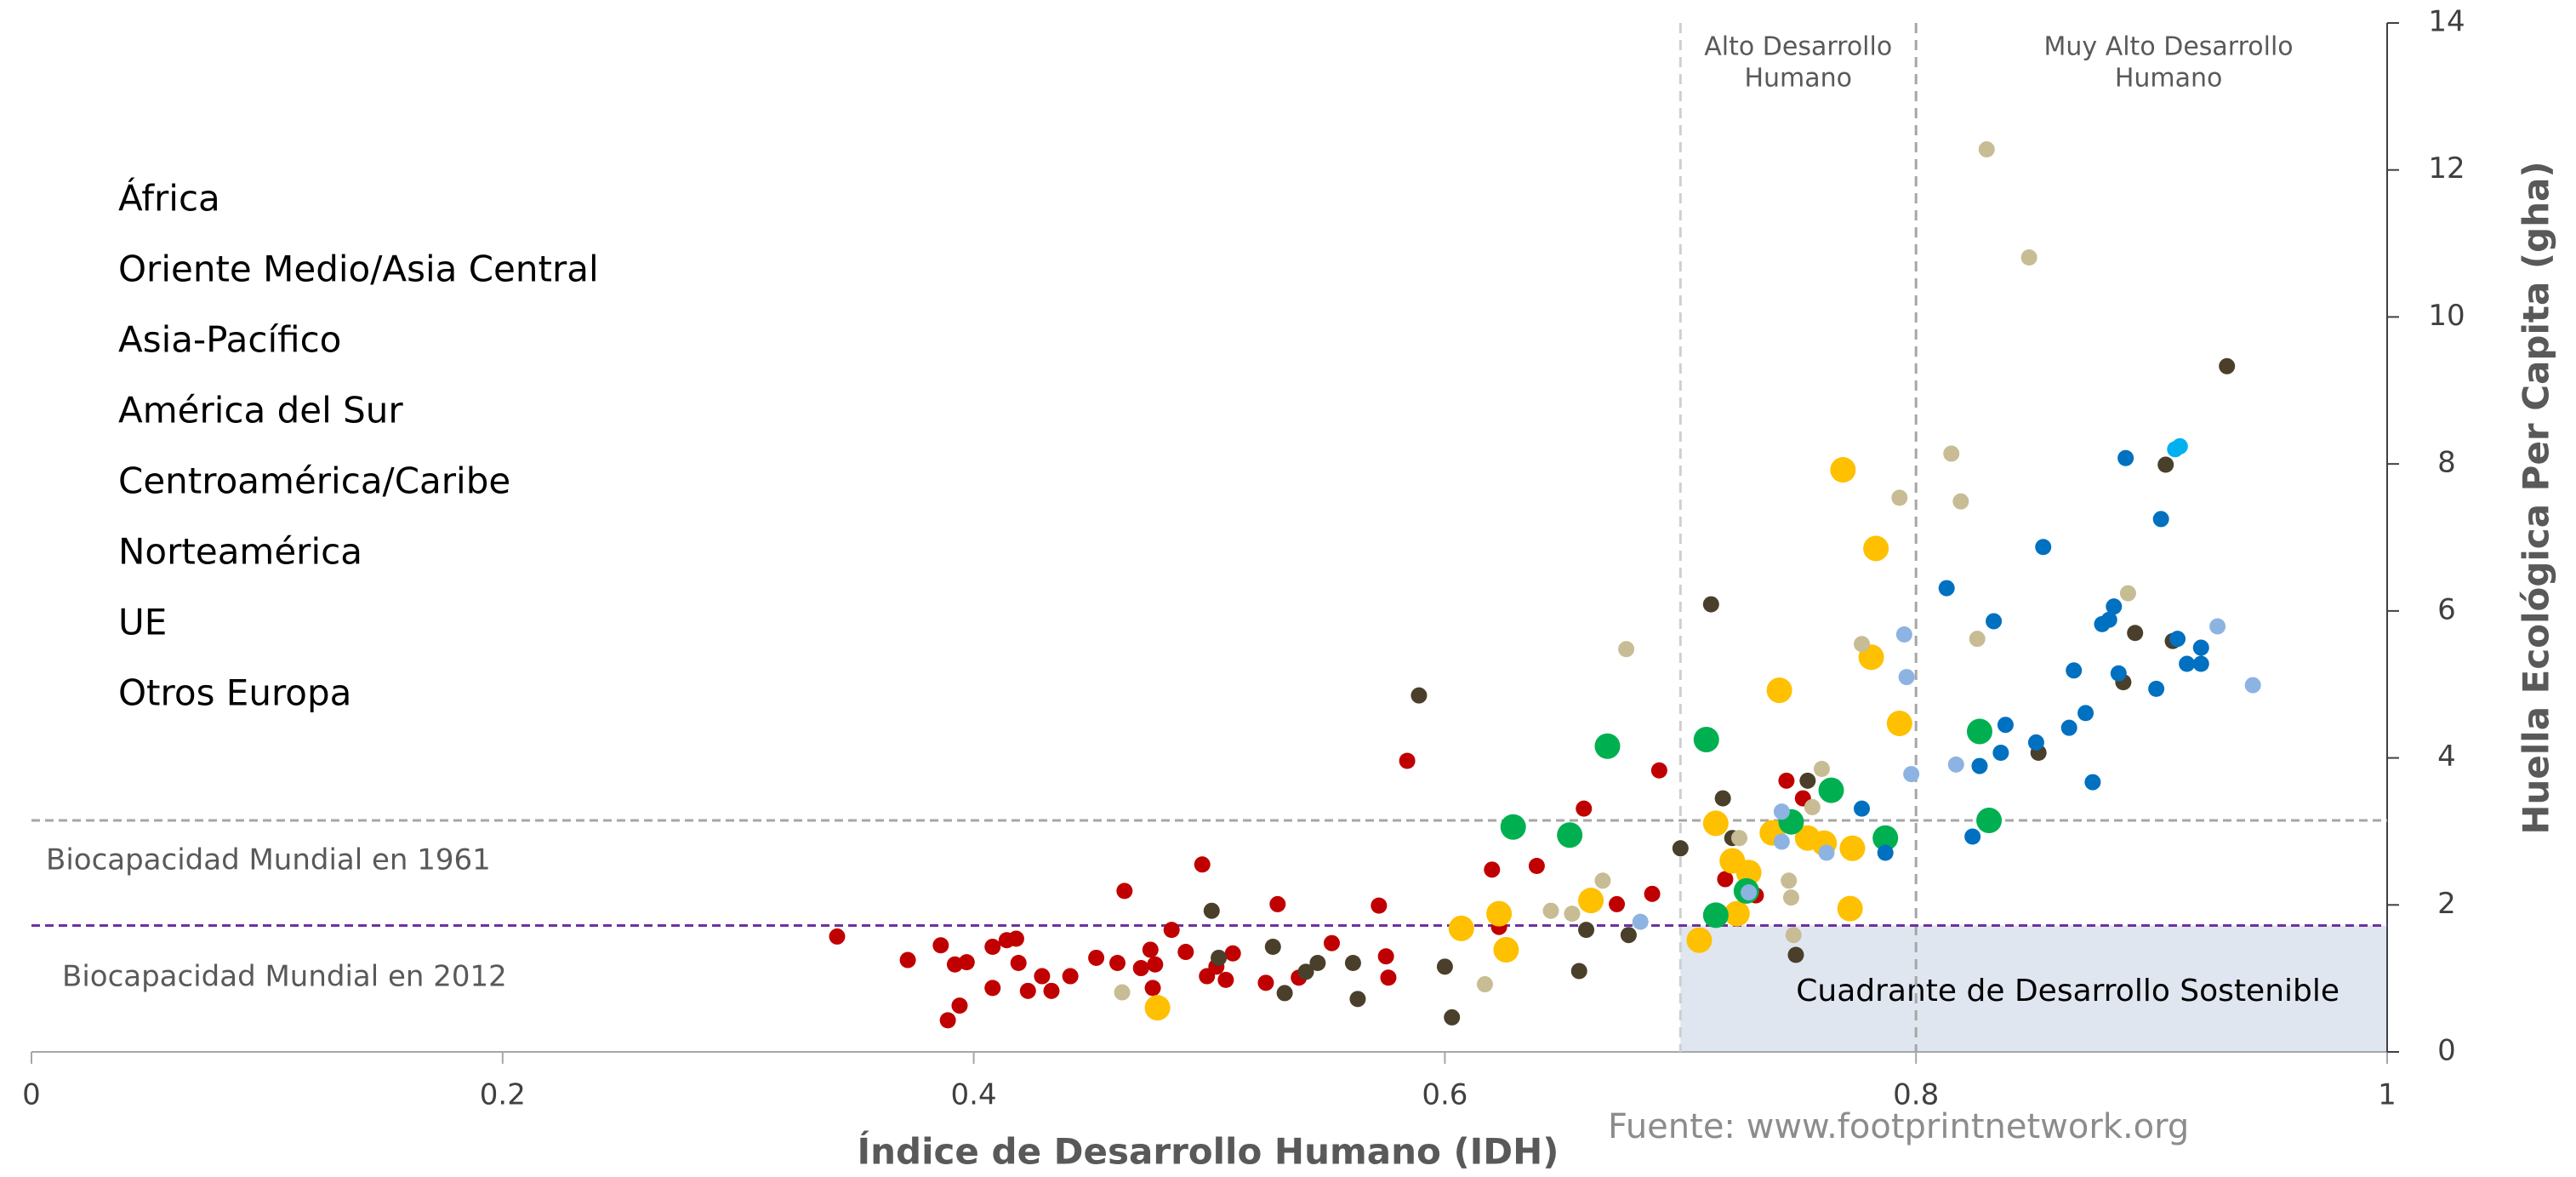 This screenshot has height=1177, width=2576. Describe the element at coordinates (285, 977) in the screenshot. I see `h-reference-label: Biocapacidad Mundial en 2012` at that location.